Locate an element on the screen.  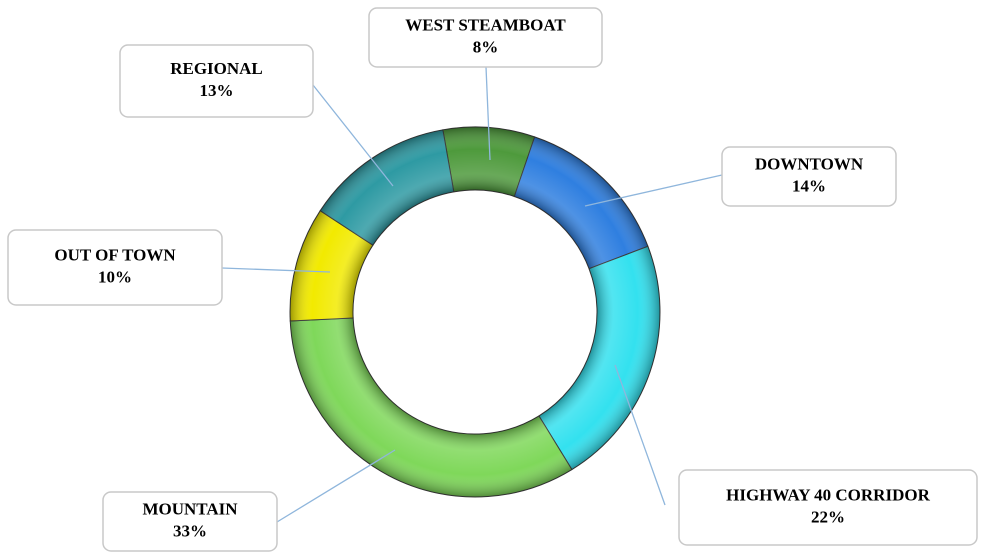
slice-label: WEST STEAMBOAT is located at coordinates (485, 24).